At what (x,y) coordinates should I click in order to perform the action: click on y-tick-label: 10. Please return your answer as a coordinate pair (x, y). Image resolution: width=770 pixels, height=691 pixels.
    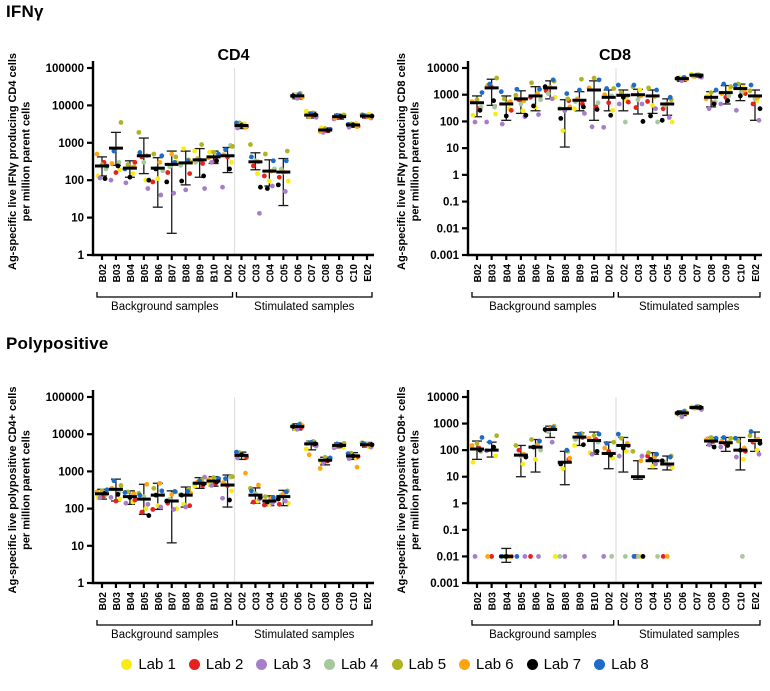
    Looking at the image, I should click on (452, 149).